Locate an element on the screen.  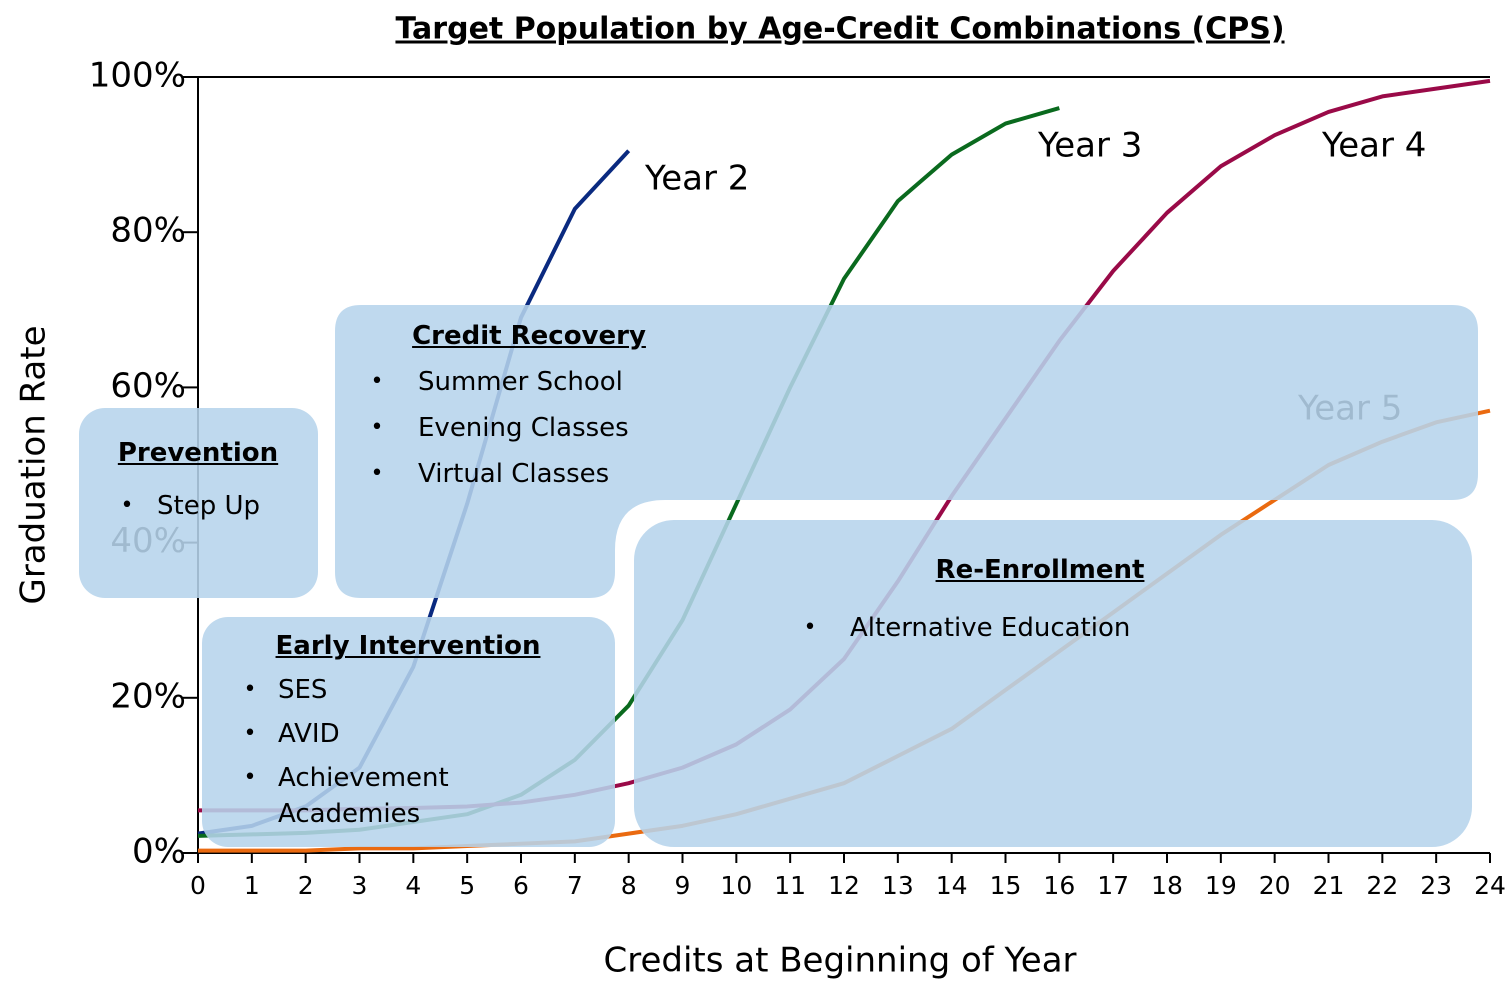
x-tick-label: 2 is located at coordinates (306, 885).